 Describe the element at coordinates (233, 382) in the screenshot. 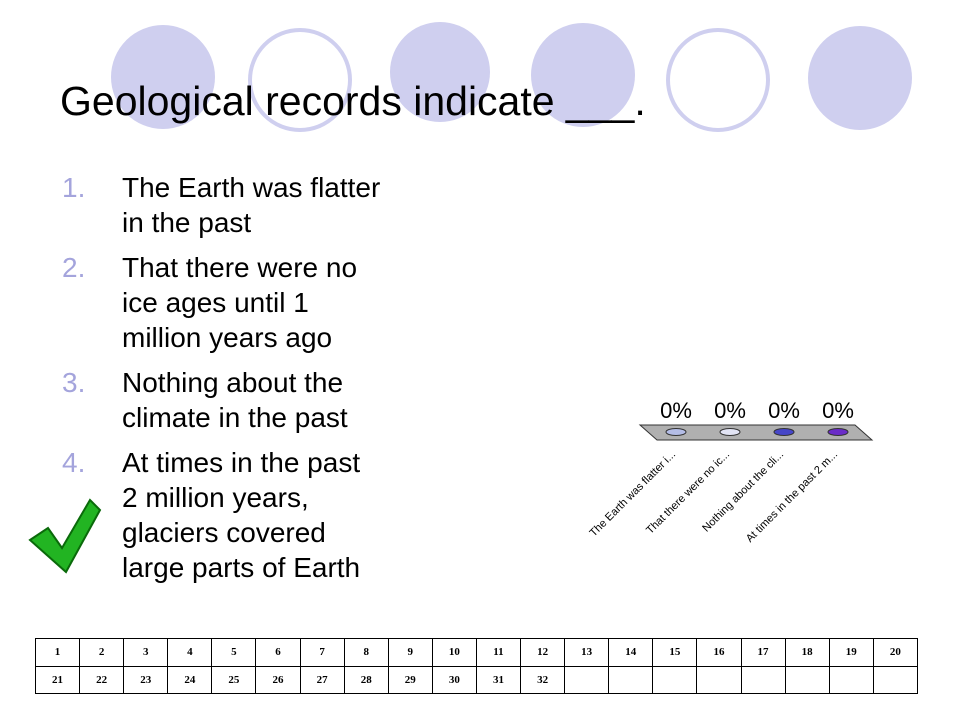

I see `option-text: Nothing about the` at that location.